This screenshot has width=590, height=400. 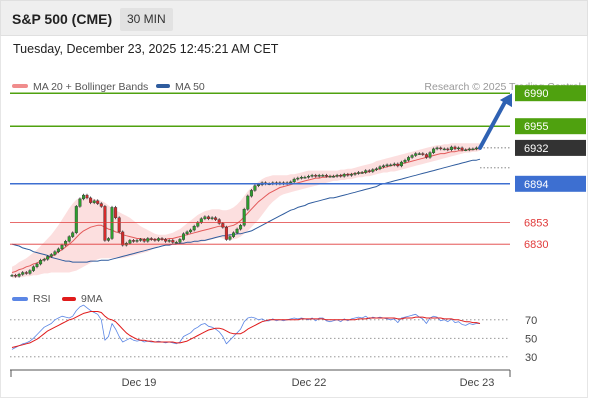 I want to click on level-label-6955: 6955, so click(x=536, y=127).